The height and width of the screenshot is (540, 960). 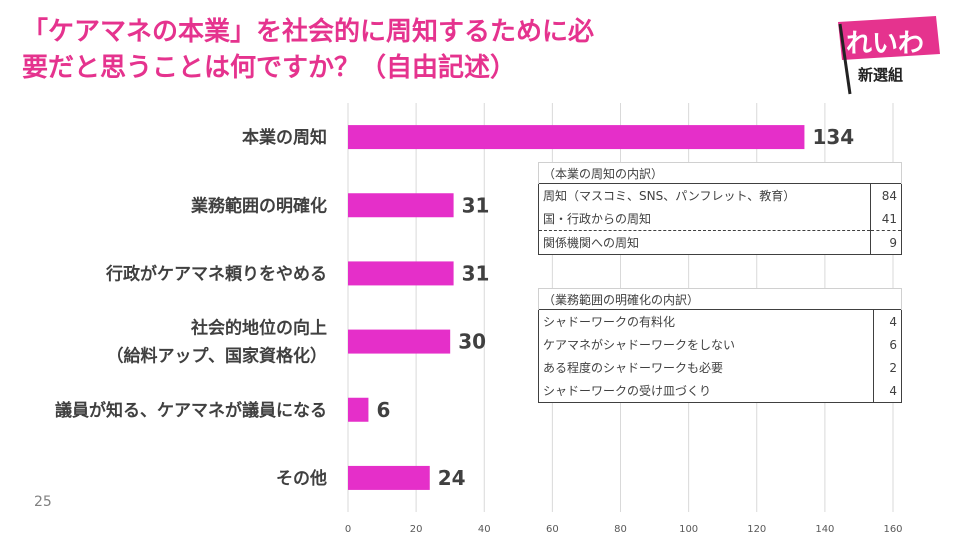 What do you see at coordinates (880, 75) in the screenshot?
I see `logo-sub-text: 新選組` at bounding box center [880, 75].